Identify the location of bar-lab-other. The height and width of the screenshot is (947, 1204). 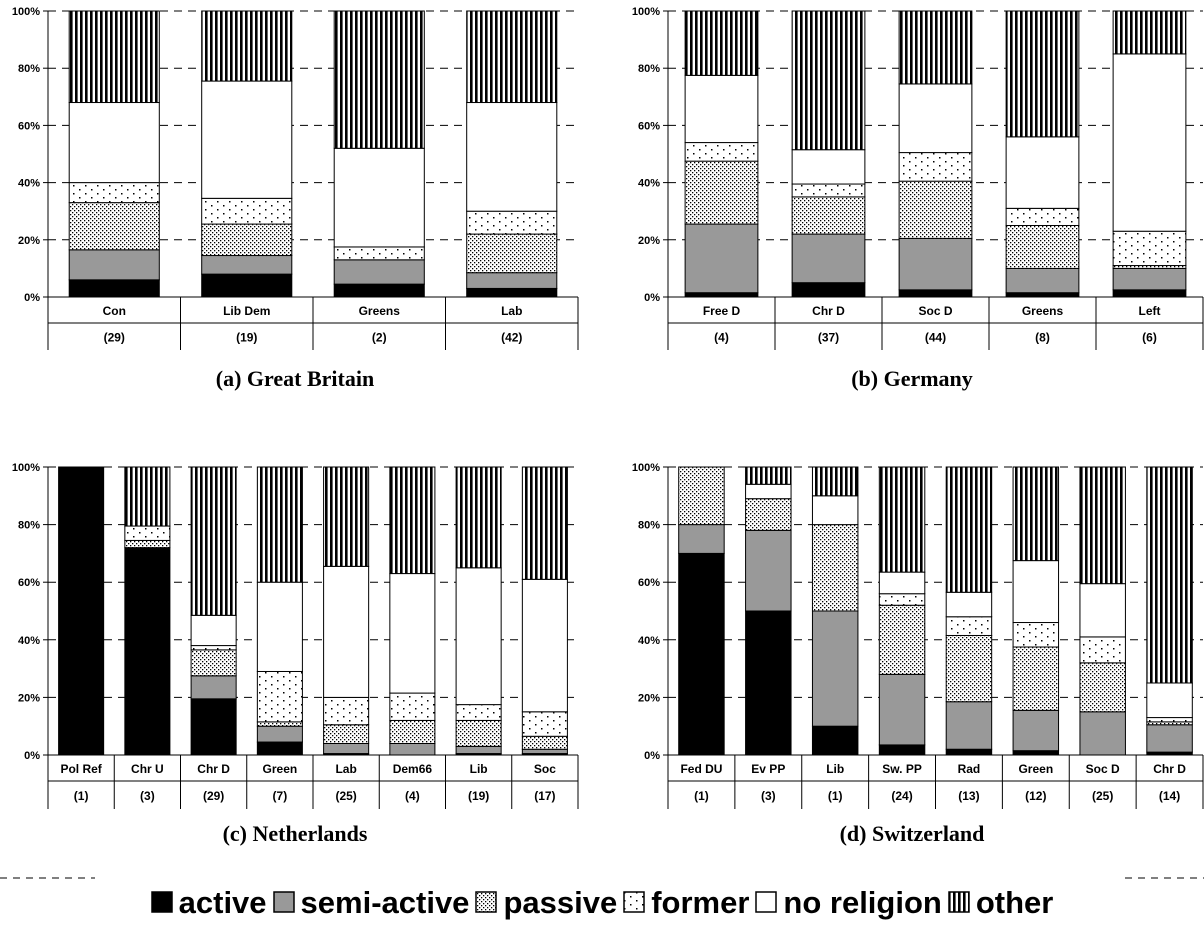
(512, 57).